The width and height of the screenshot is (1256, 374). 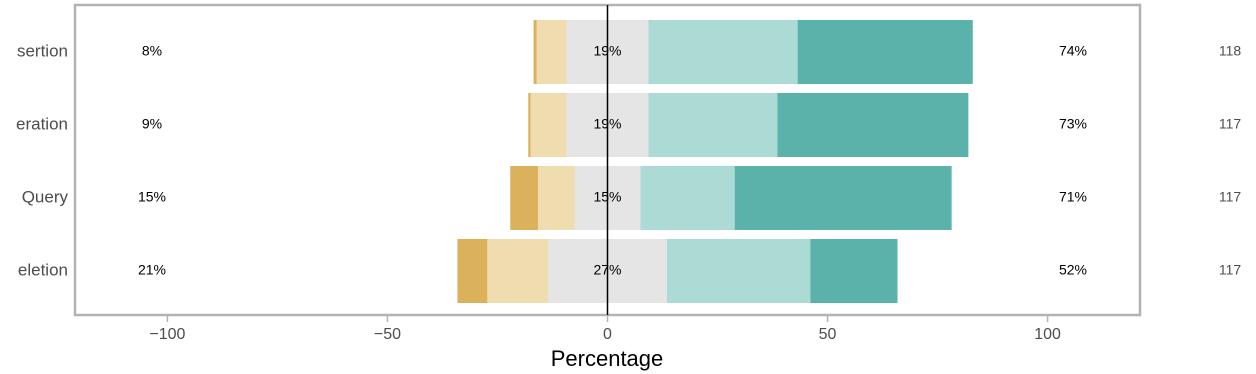 I want to click on x-axis-label: Percentage, so click(x=607, y=358).